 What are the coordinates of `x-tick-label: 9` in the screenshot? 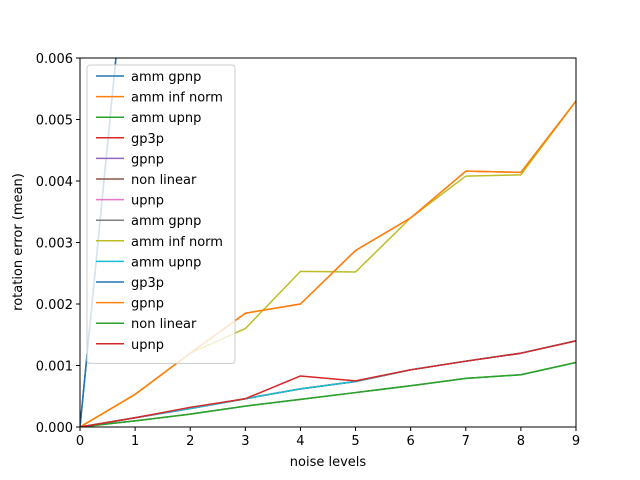 It's located at (576, 441).